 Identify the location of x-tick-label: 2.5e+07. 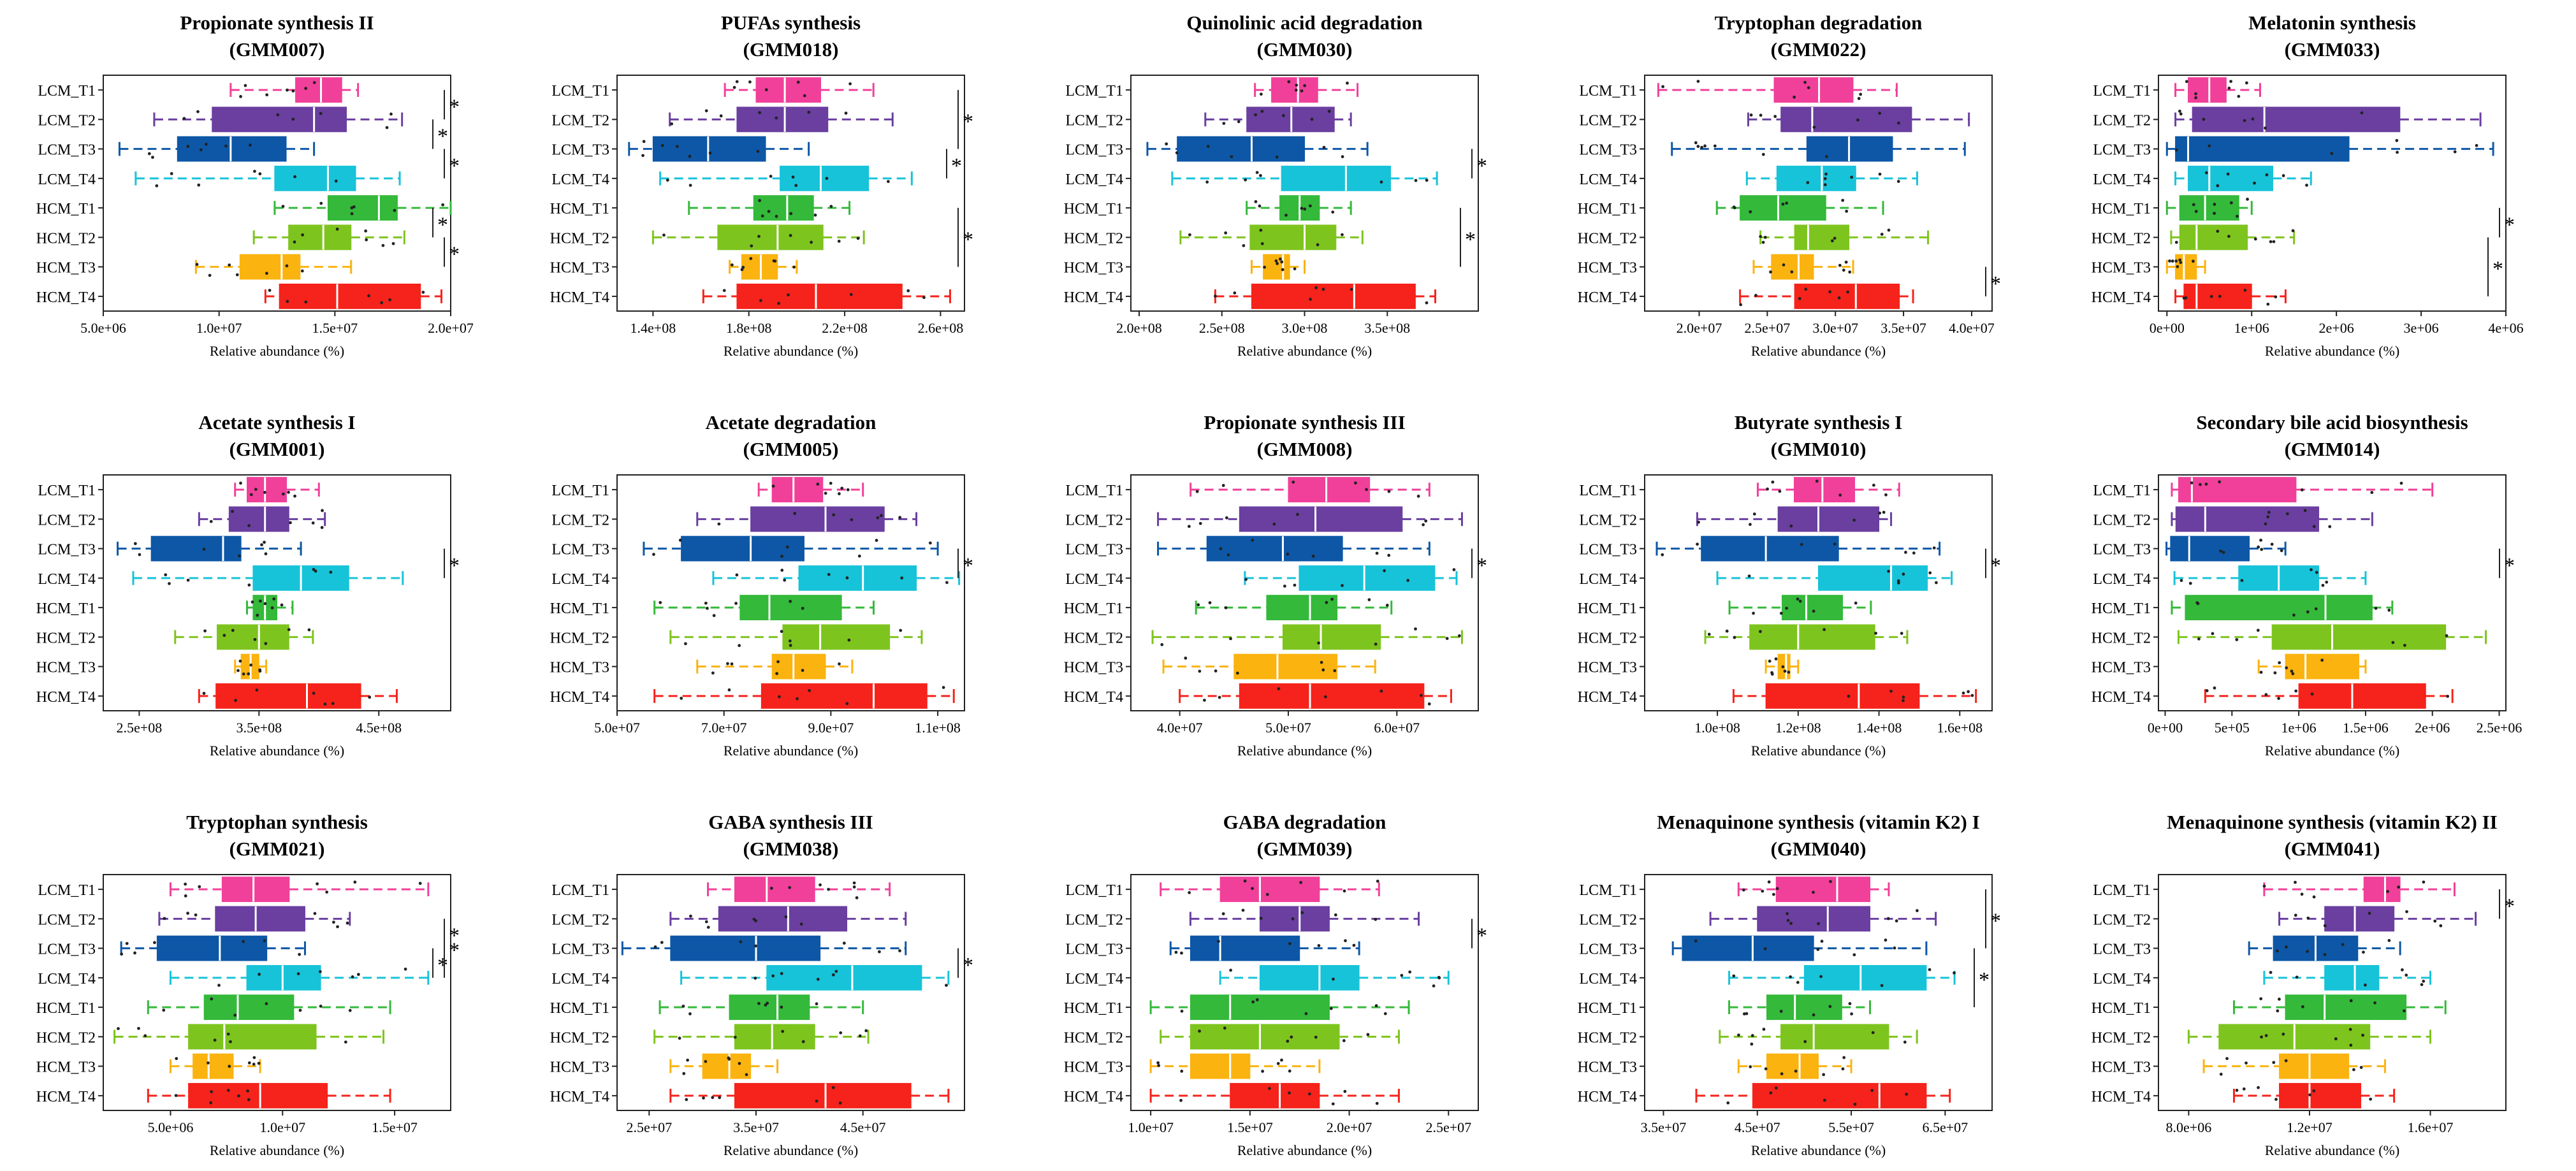
(649, 1127).